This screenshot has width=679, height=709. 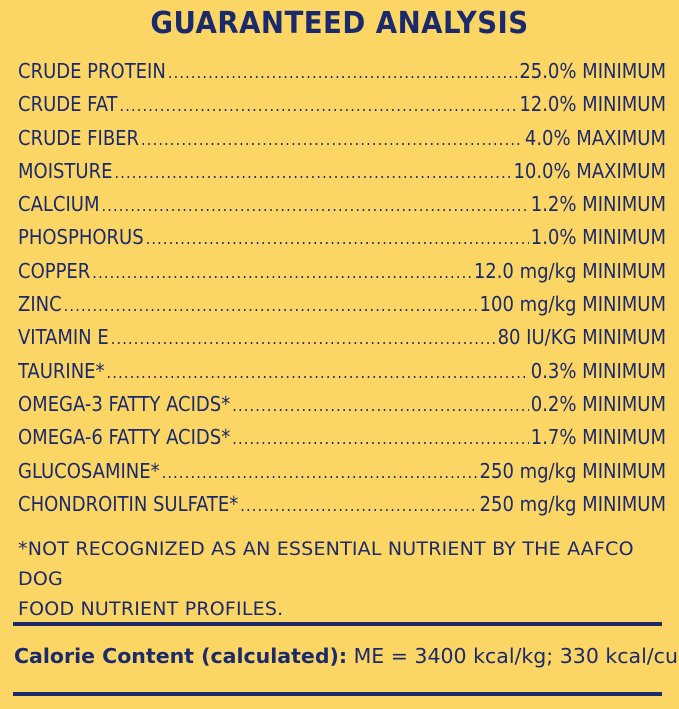 I want to click on analysis-row: CALCIUM 1.2% MINIMUM, so click(x=342, y=208).